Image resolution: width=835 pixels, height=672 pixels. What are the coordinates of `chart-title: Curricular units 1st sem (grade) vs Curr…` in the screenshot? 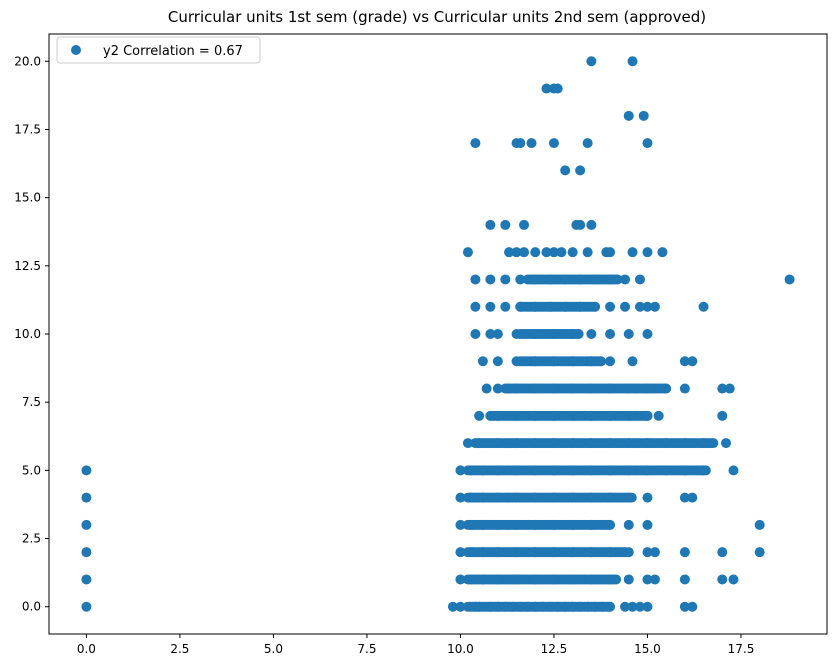 It's located at (437, 17).